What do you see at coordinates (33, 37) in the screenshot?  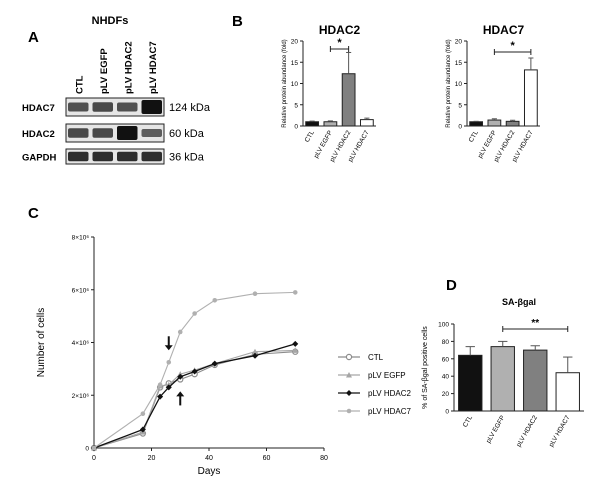 I see `panel-a-letter: A` at bounding box center [33, 37].